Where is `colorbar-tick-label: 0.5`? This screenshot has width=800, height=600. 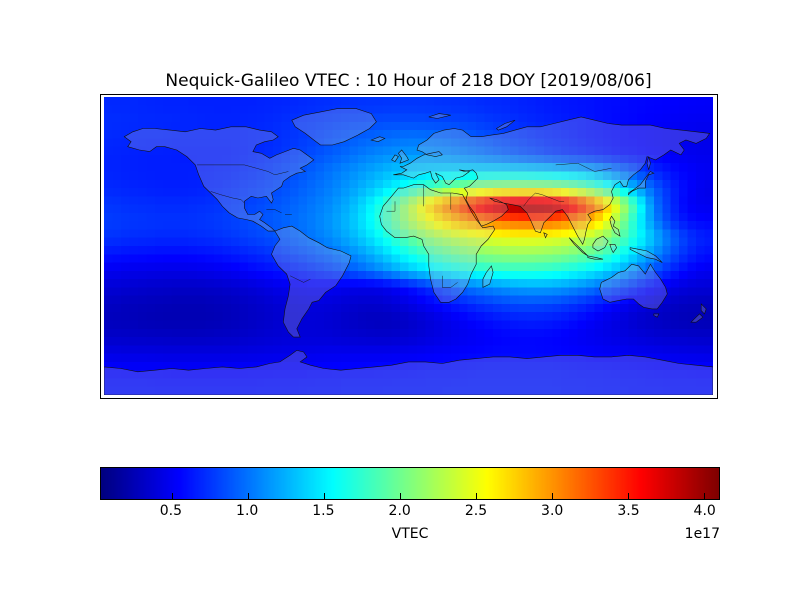 colorbar-tick-label: 0.5 is located at coordinates (171, 511).